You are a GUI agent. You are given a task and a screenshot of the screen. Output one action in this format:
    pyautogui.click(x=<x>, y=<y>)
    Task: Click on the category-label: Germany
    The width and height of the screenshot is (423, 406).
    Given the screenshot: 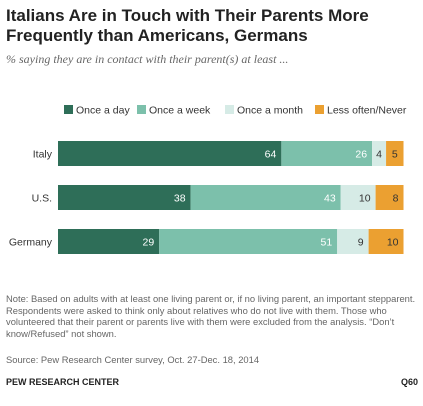 What is the action you would take?
    pyautogui.click(x=31, y=243)
    